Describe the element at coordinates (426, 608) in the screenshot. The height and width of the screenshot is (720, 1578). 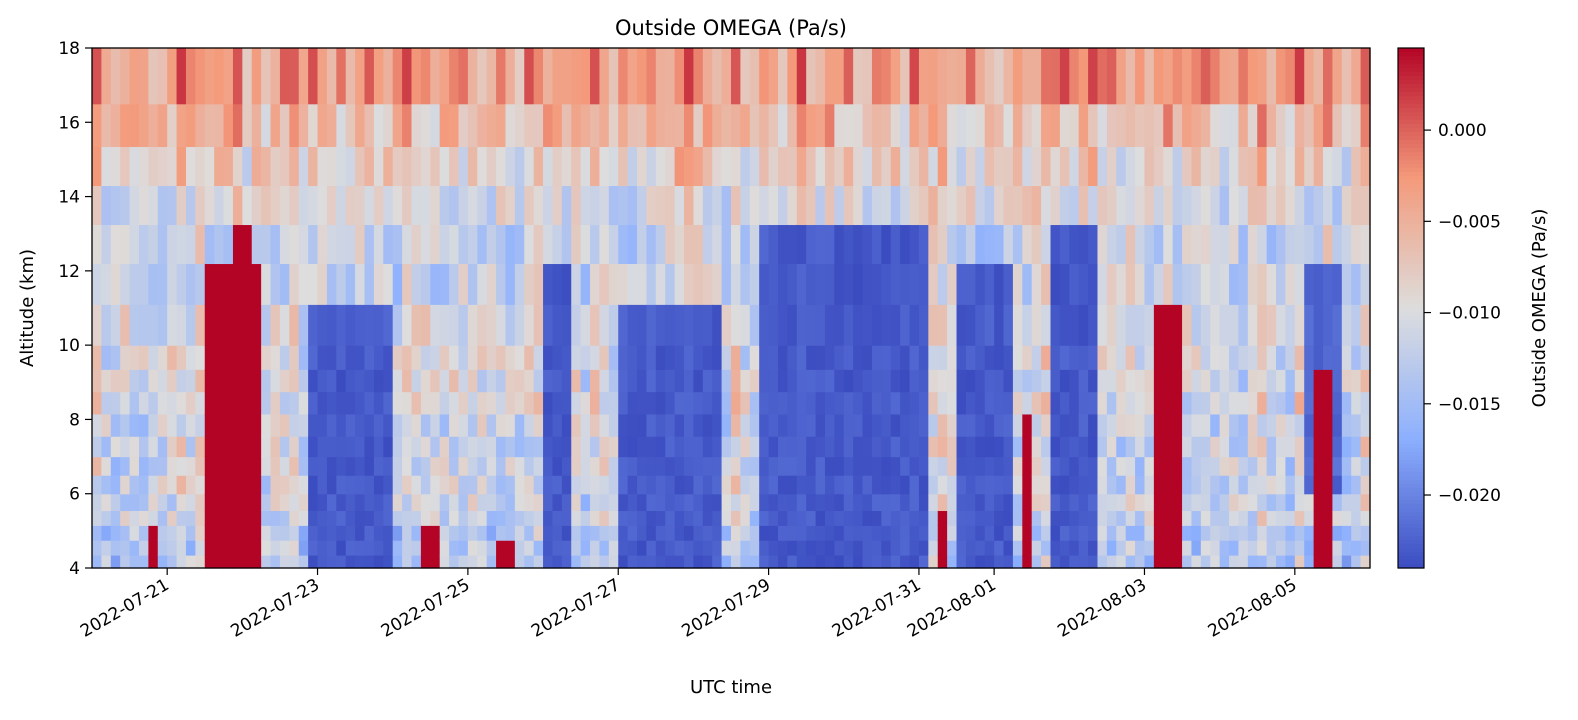
I see `x-tick-label: 2022-07-25` at that location.